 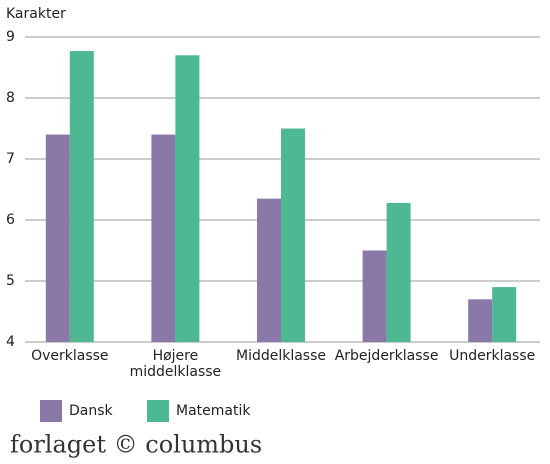 What do you see at coordinates (10, 342) in the screenshot?
I see `y-tick-label: 4` at bounding box center [10, 342].